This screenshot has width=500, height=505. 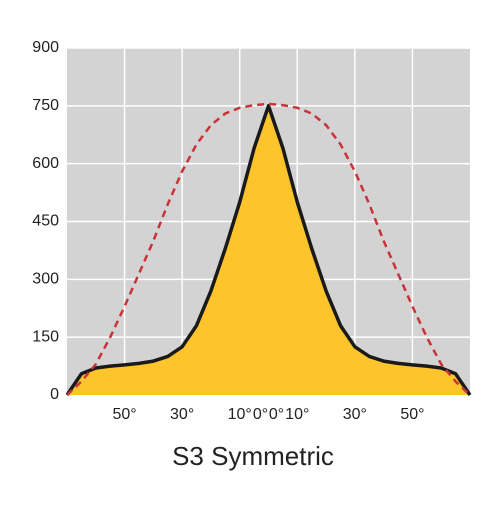 What do you see at coordinates (45, 336) in the screenshot?
I see `y-tick-label: 150` at bounding box center [45, 336].